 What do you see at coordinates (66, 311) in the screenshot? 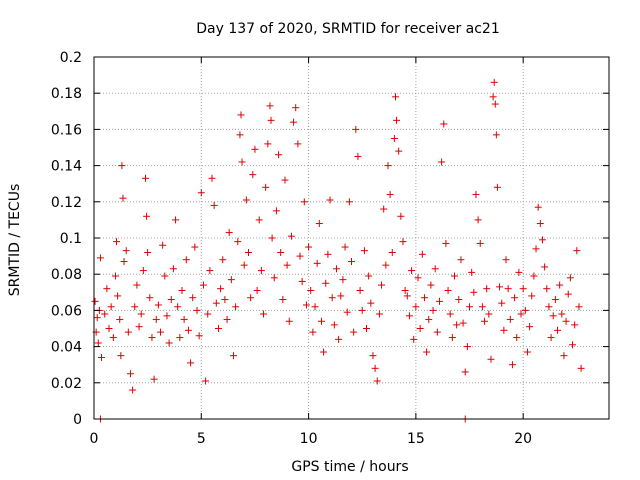
I see `y-tick-label: 0.06` at bounding box center [66, 311].